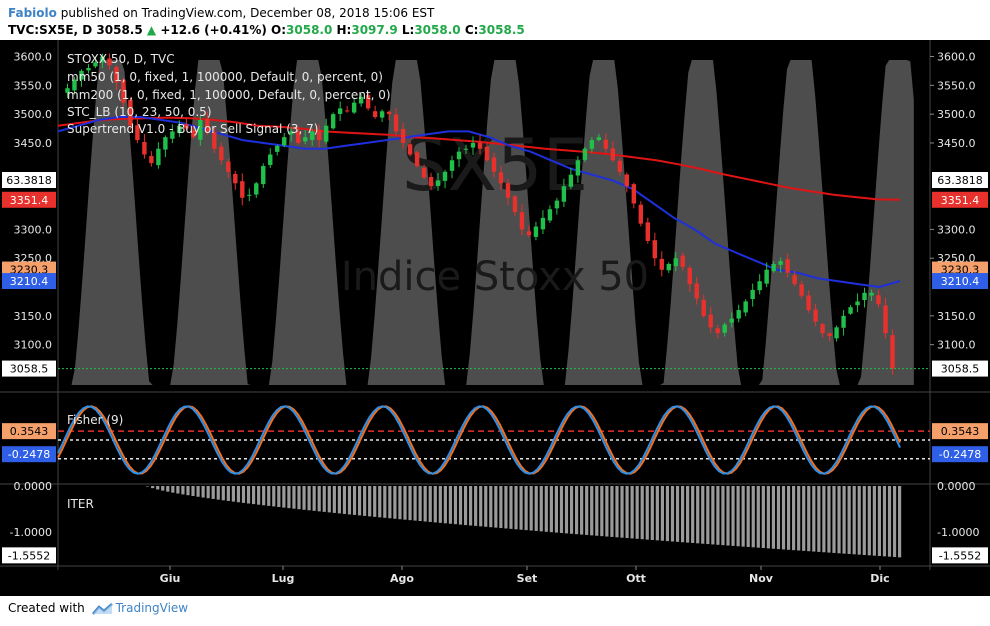 This screenshot has width=990, height=626. I want to click on price-tick-left: 3550.0, so click(33, 85).